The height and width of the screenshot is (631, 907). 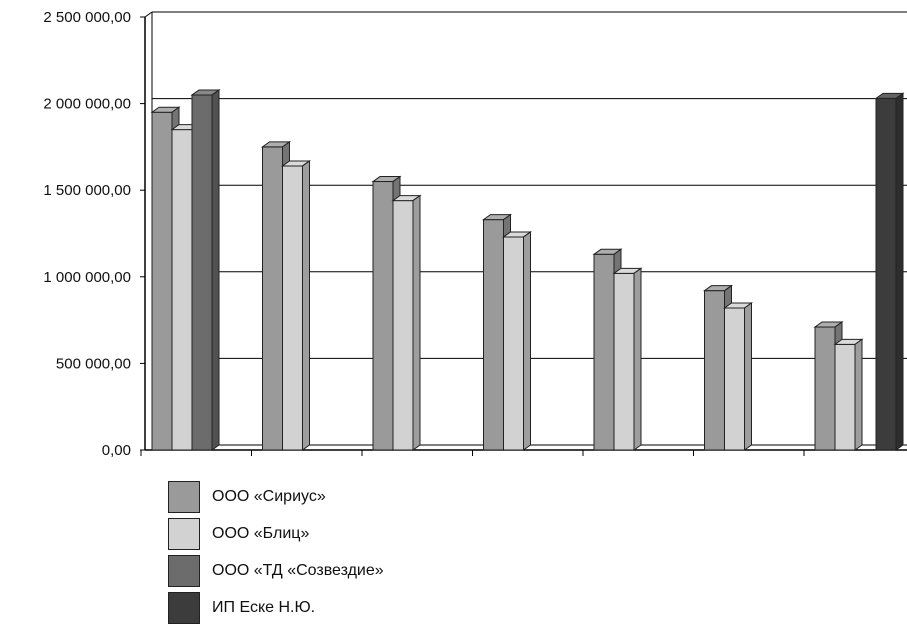 What do you see at coordinates (87, 190) in the screenshot?
I see `y-tick-label: 1 500 000,00` at bounding box center [87, 190].